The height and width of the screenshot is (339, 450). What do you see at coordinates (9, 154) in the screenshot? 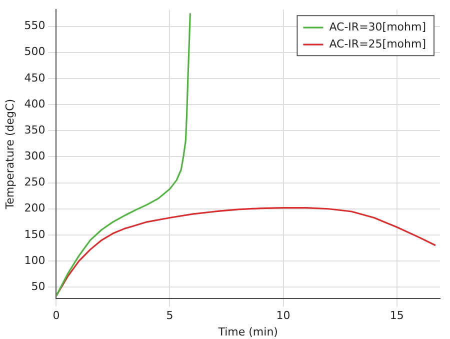
I see `y-axis-title: Temperature (degC)` at bounding box center [9, 154].